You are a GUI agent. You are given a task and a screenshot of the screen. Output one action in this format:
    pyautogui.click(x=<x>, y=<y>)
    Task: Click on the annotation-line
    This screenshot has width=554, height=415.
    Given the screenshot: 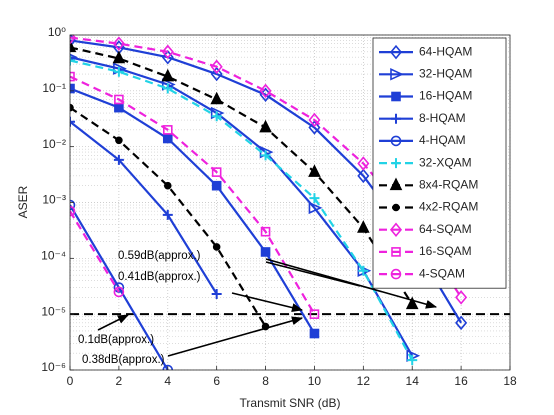 What is the action you would take?
    pyautogui.click(x=313, y=274)
    